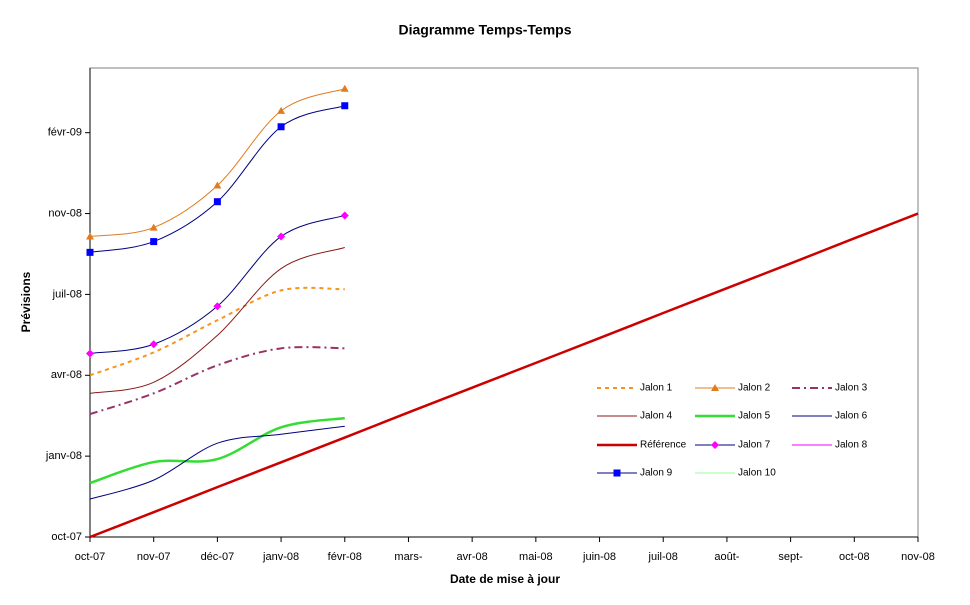 The image size is (970, 605). What do you see at coordinates (851, 445) in the screenshot?
I see `legend-label: Jalon 8` at bounding box center [851, 445].